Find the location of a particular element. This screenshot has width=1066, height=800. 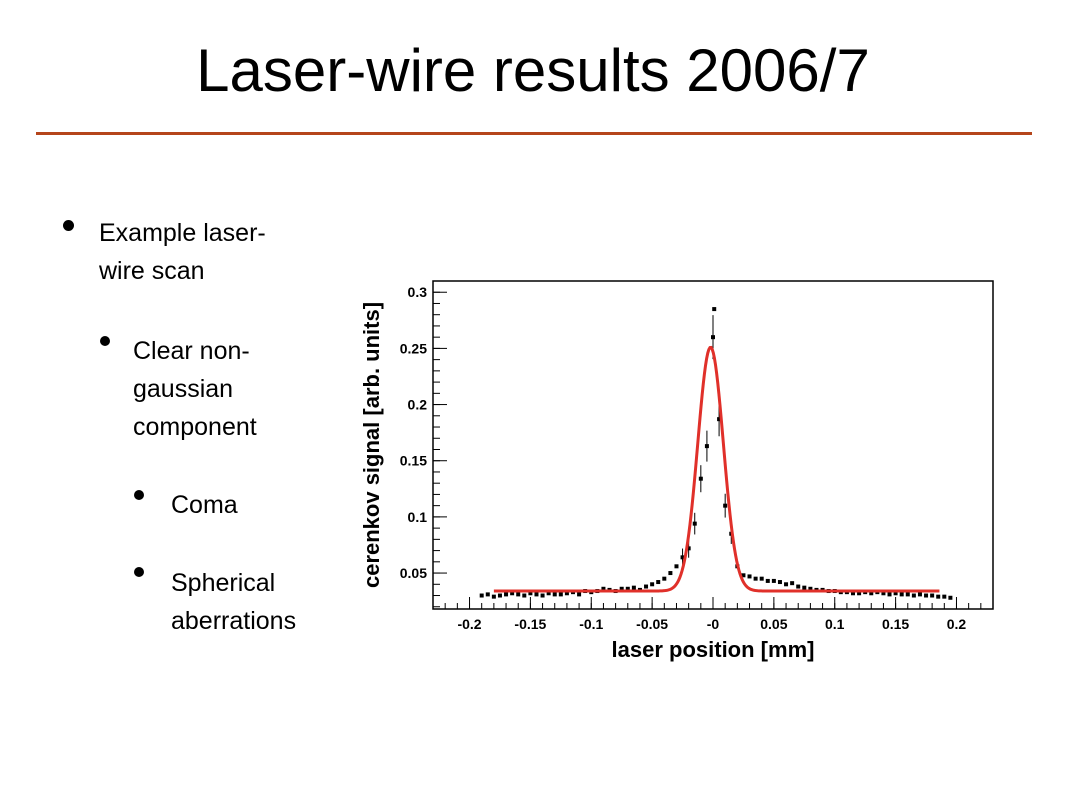

y-tick-labels: 0.05 0.1 0.15 0.2 0.25 0.3 is located at coordinates (413, 432).